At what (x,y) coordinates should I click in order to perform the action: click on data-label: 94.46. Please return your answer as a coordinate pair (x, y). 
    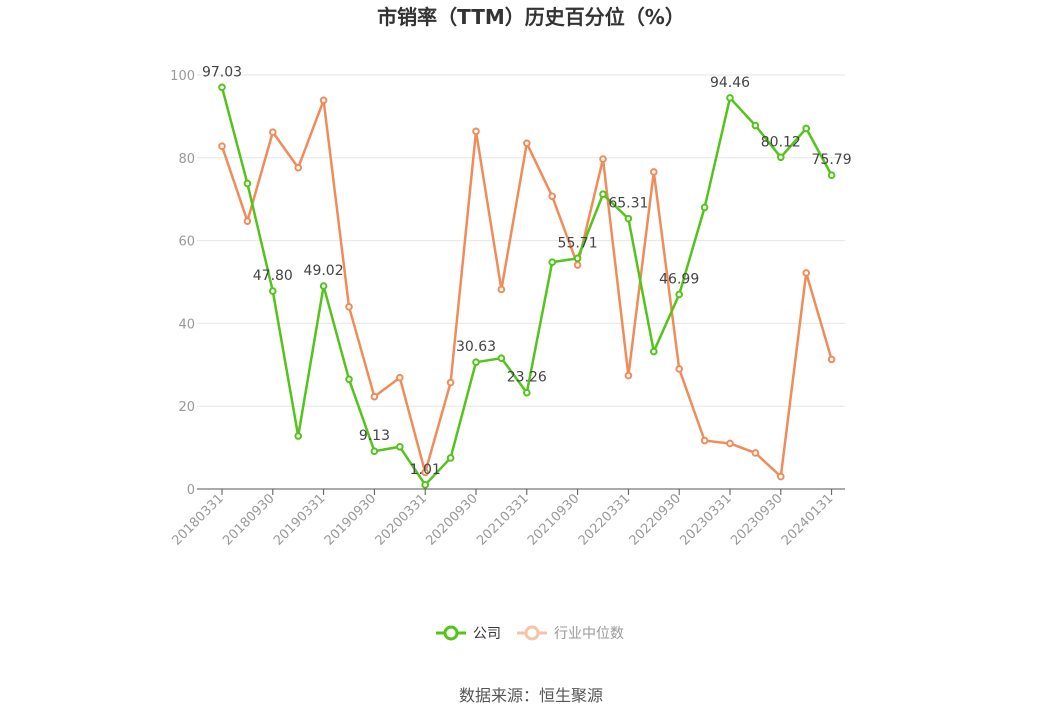
    Looking at the image, I should click on (730, 83).